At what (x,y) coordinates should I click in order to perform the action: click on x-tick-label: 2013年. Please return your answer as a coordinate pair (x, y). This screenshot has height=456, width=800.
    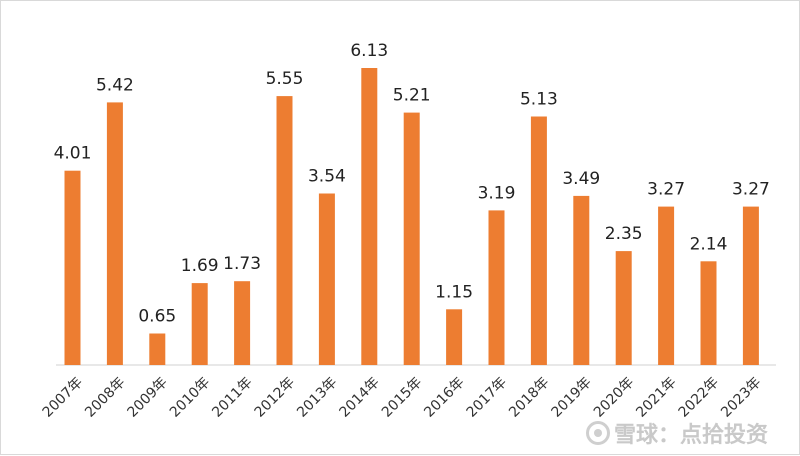
    Looking at the image, I should click on (317, 397).